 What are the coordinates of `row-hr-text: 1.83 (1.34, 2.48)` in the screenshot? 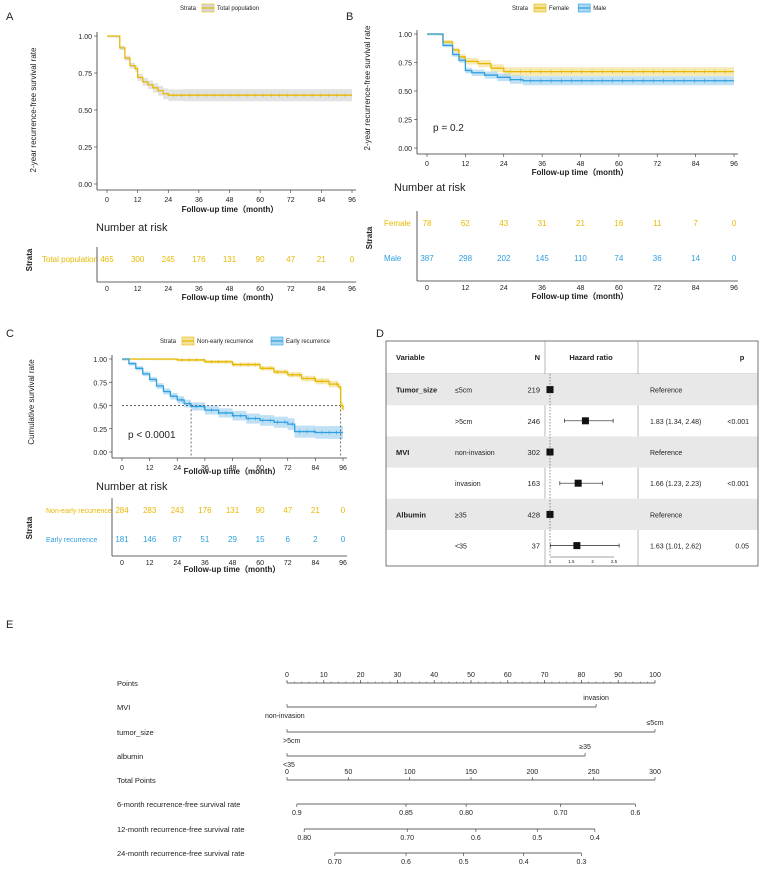 It's located at (675, 422).